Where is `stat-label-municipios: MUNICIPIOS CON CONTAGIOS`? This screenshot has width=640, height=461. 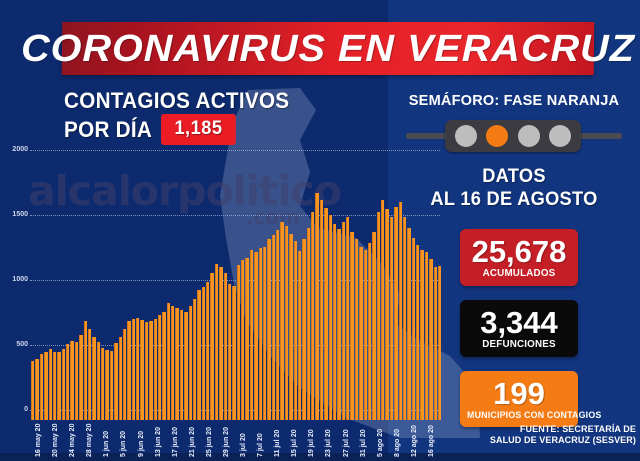 stat-label-municipios: MUNICIPIOS CON CONTAGIOS is located at coordinates (534, 415).